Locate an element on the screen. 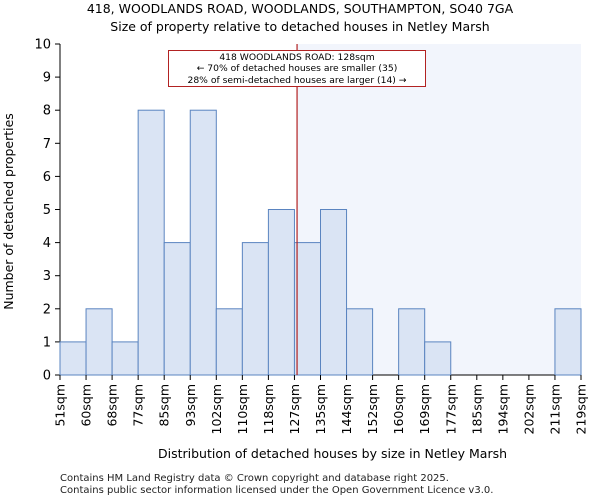 This screenshot has width=600, height=500. y-tick-label: 10 is located at coordinates (42, 45).